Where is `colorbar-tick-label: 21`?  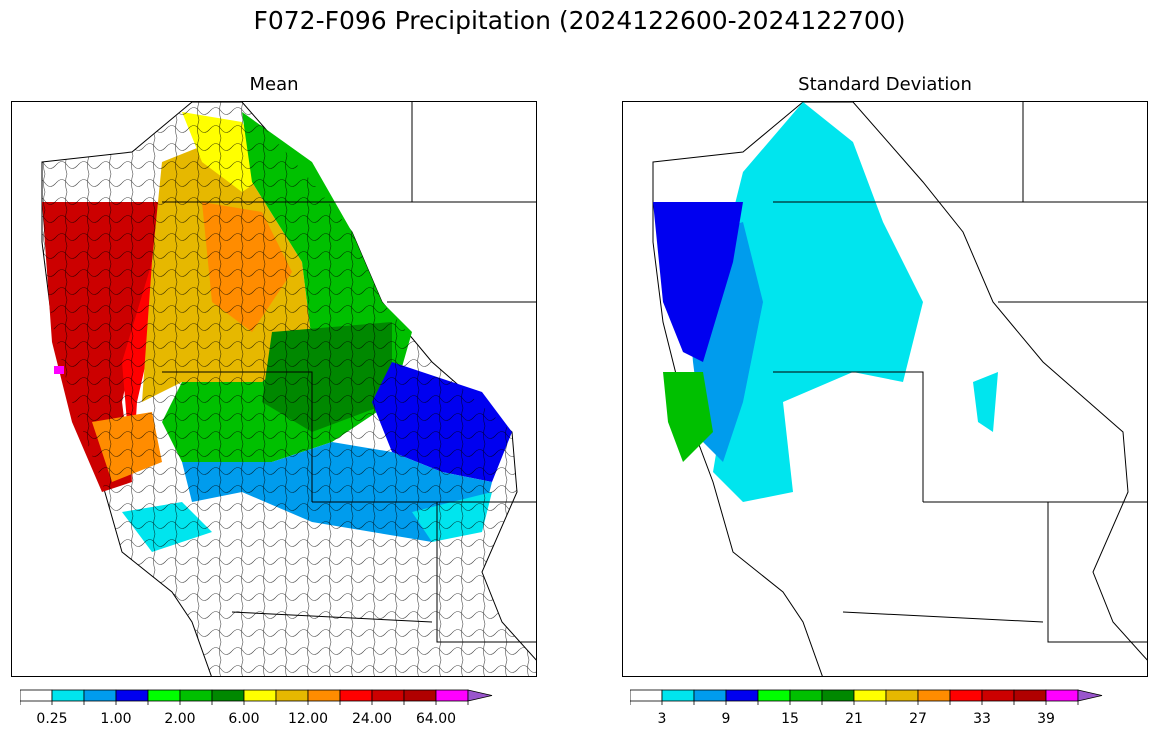
colorbar-tick-label: 21 is located at coordinates (854, 719).